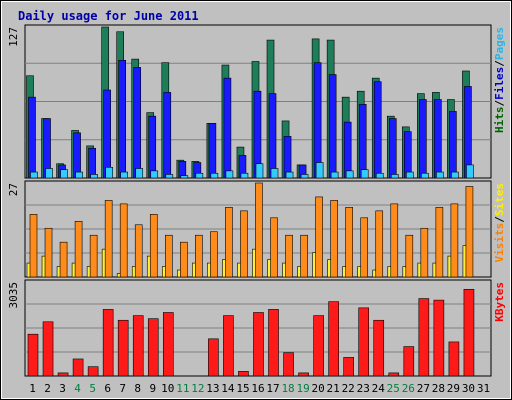 This screenshot has height=400, width=512. Describe the element at coordinates (363, 388) in the screenshot. I see `x-tick-label: 23` at that location.